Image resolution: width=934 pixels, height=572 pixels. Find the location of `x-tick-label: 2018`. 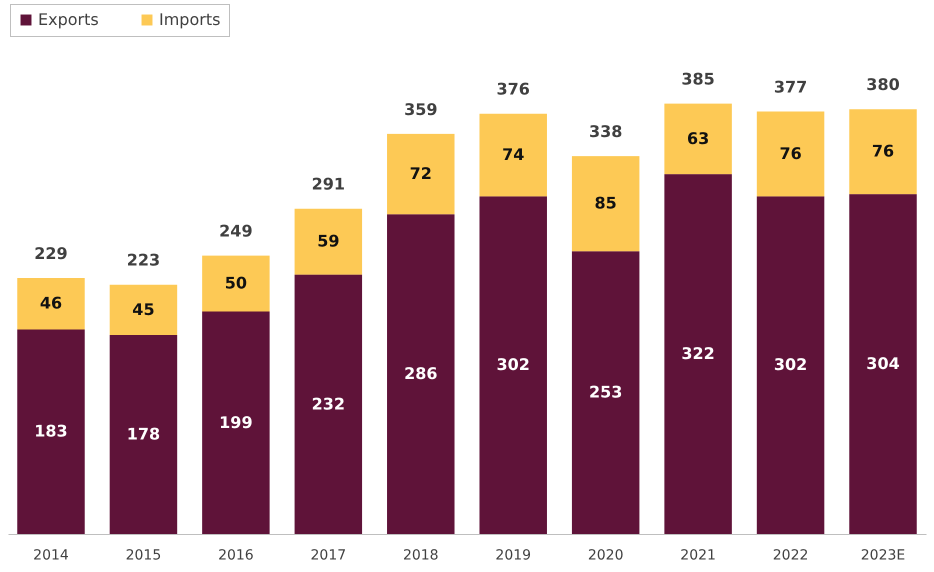

x-tick-label: 2018 is located at coordinates (420, 556).